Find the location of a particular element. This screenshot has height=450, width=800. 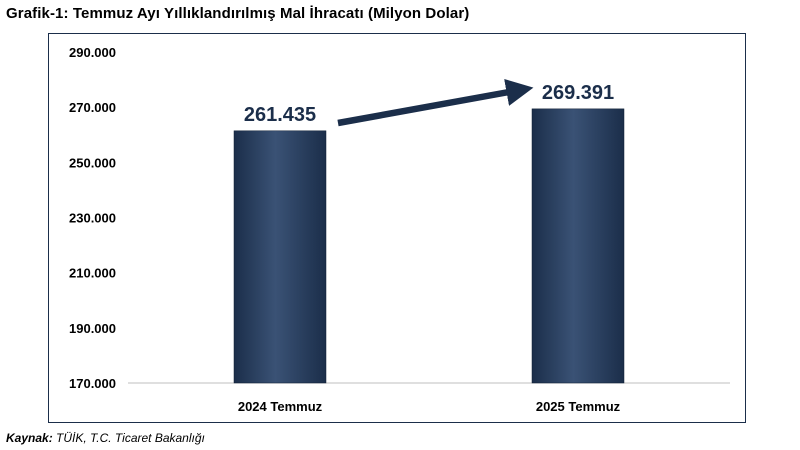

y-tick-label: 230.000 is located at coordinates (92, 218).